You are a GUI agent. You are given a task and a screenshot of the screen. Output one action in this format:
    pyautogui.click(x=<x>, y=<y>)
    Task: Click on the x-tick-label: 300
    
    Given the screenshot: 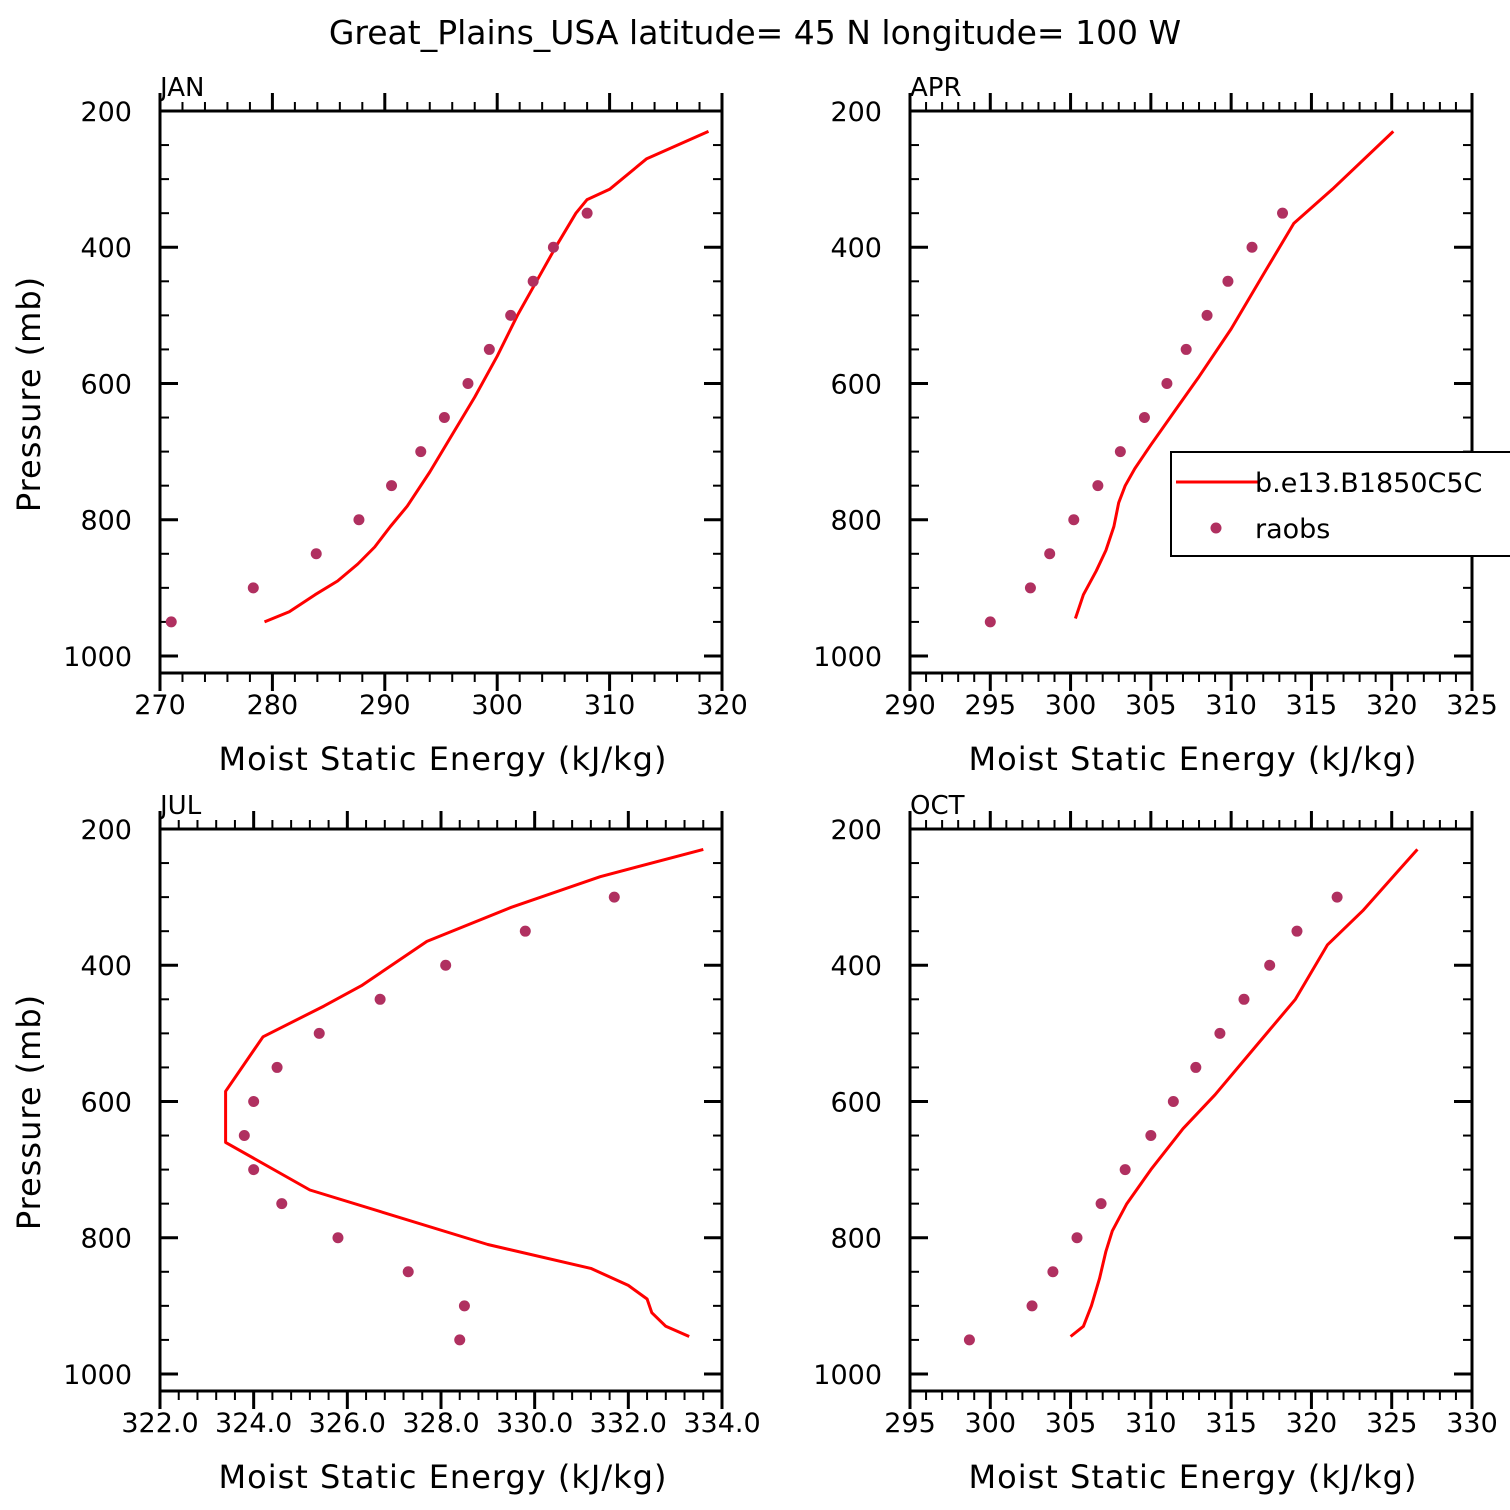 What is the action you would take?
    pyautogui.click(x=991, y=1423)
    